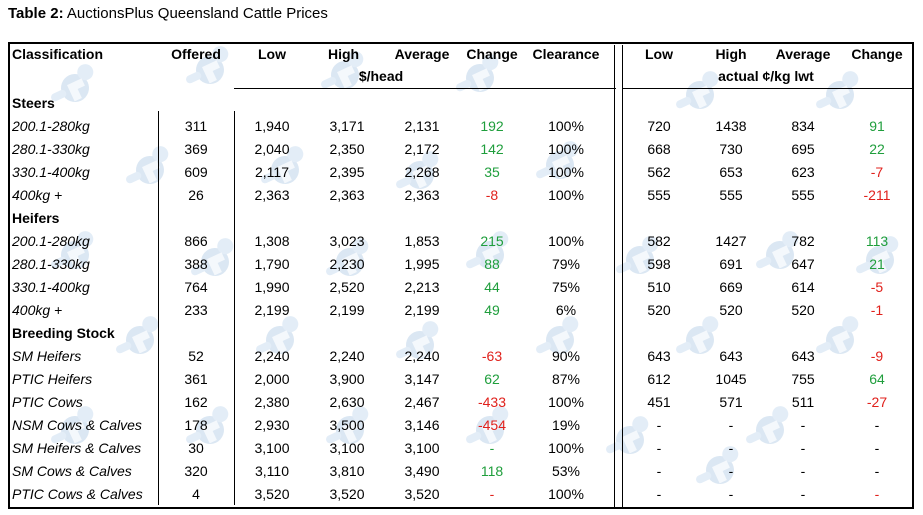  What do you see at coordinates (347, 195) in the screenshot?
I see `cell-high: 2,363` at bounding box center [347, 195].